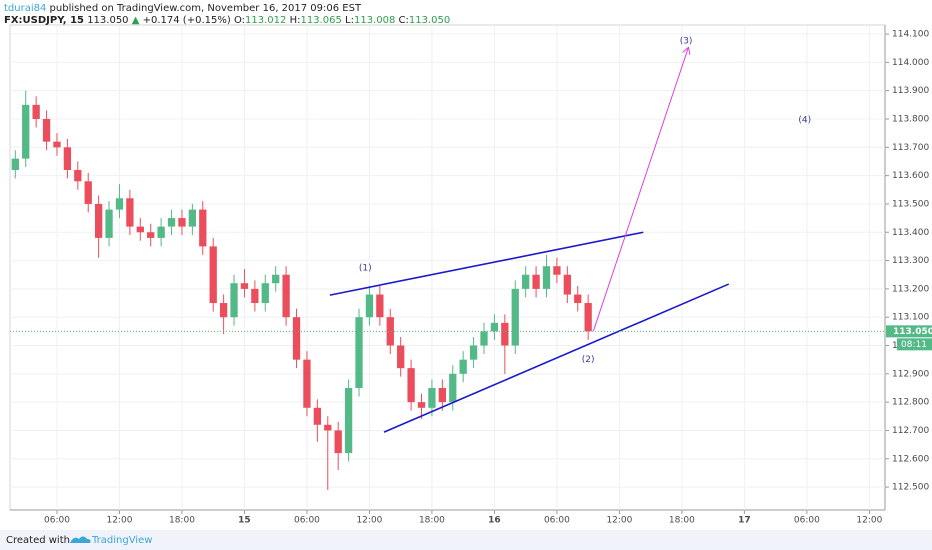 The height and width of the screenshot is (550, 932). I want to click on h-label: H:, so click(295, 20).